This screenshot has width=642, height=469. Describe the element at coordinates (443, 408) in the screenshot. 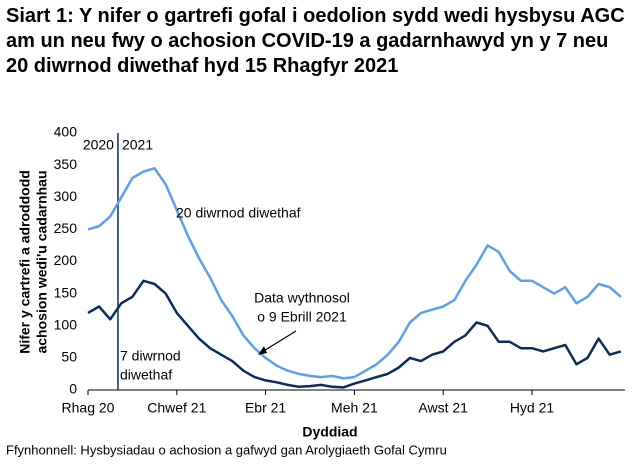

I see `x-tick-label: Awst 21` at that location.